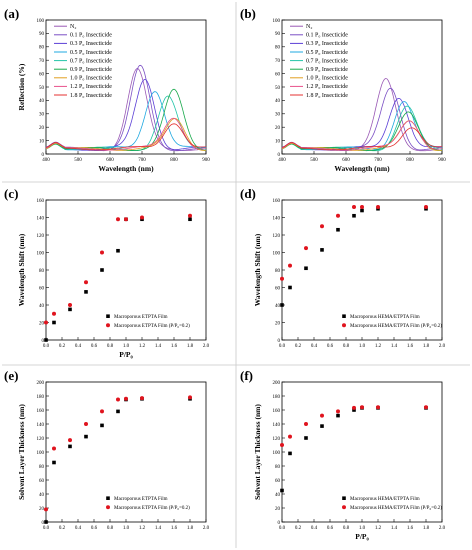 Image resolution: width=472 pixels, height=550 pixels. Describe the element at coordinates (278, 141) in the screenshot. I see `y-tick-label: 10` at that location.